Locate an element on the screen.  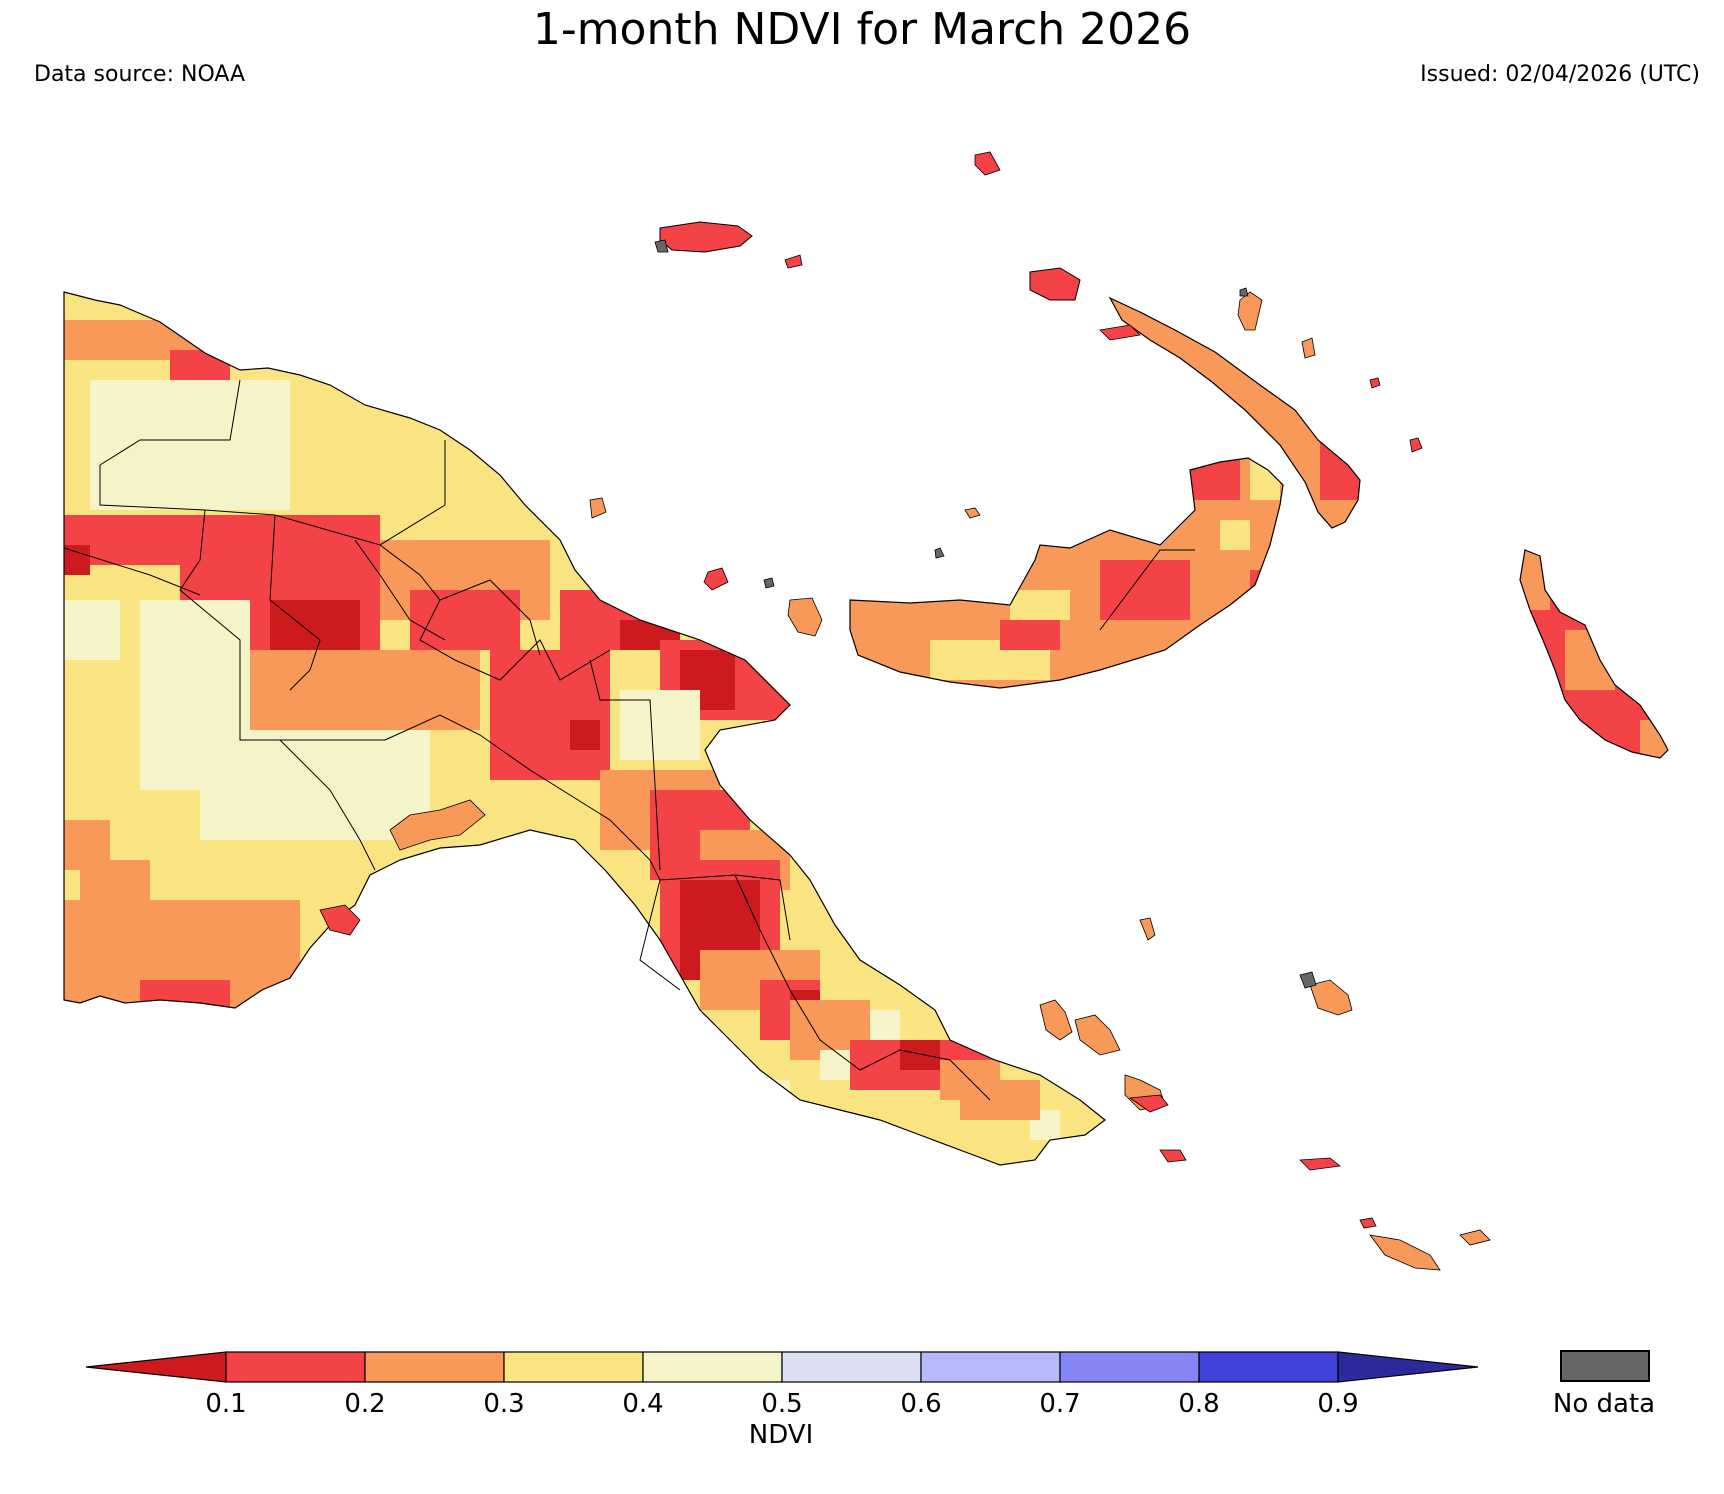
new-britain is located at coordinates (1066, 573).